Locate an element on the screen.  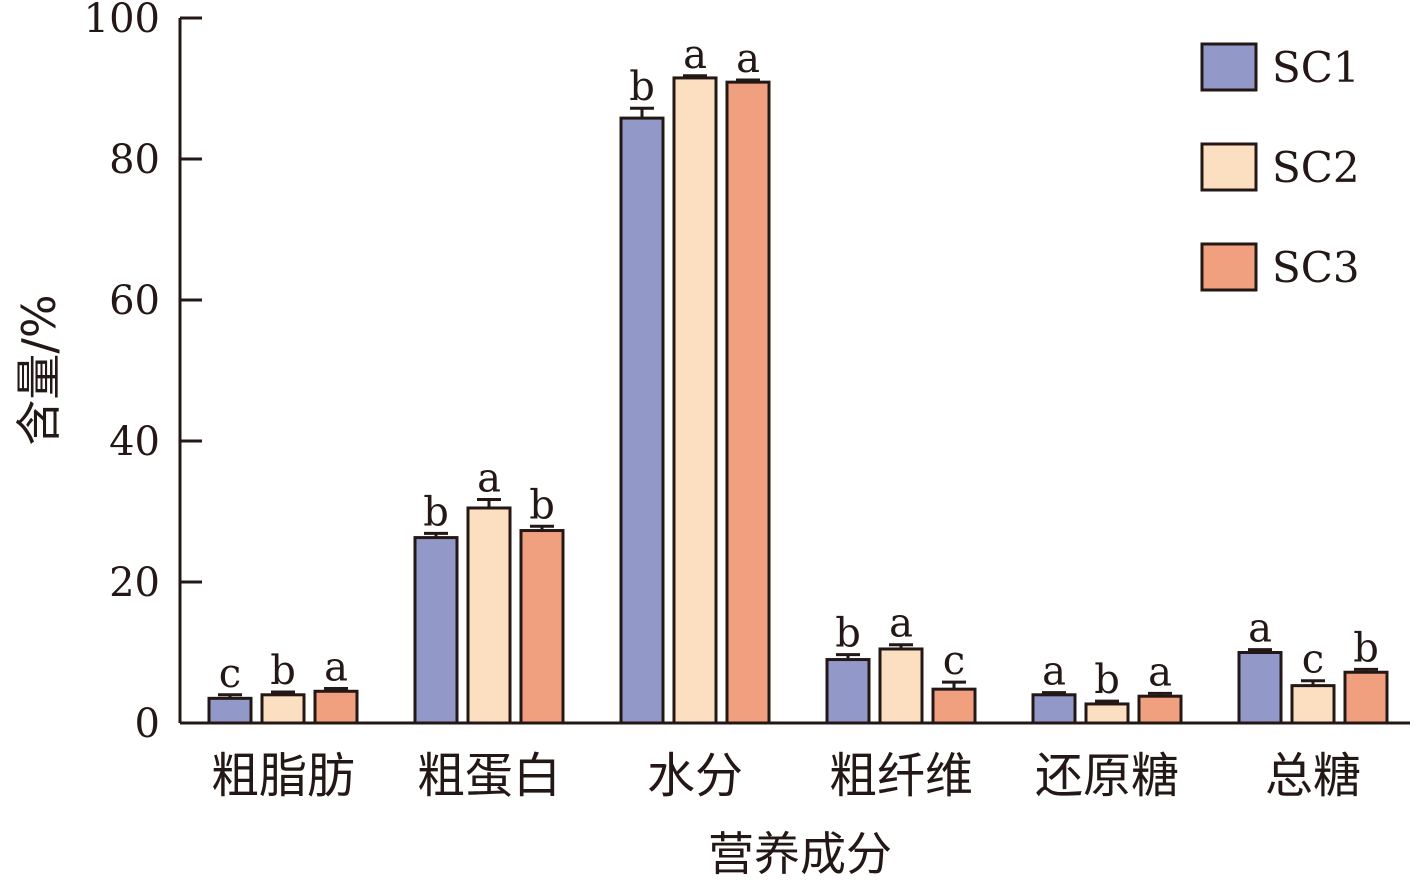
legend-swatch-sc2 is located at coordinates (1229, 167).